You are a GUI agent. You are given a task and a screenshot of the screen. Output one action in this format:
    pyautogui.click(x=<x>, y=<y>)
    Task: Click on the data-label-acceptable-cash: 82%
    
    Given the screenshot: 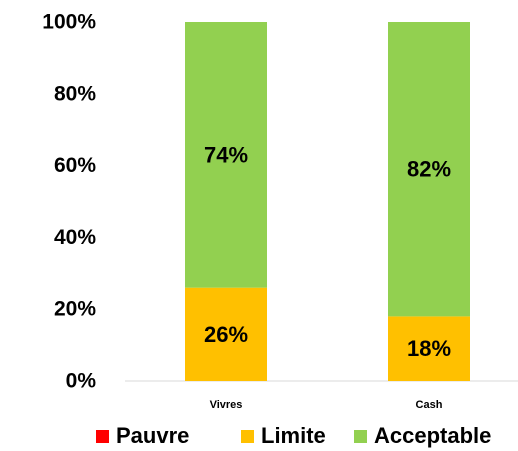 What is the action you would take?
    pyautogui.click(x=429, y=169)
    